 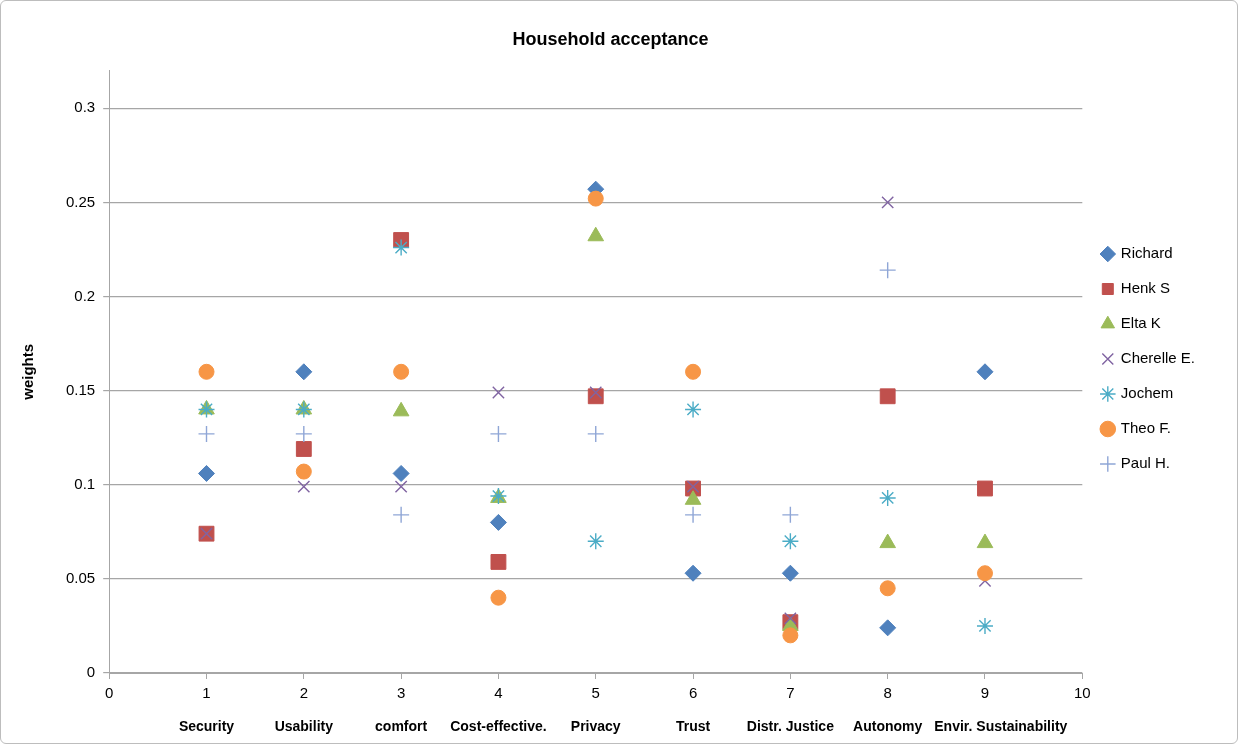 What do you see at coordinates (401, 725) in the screenshot?
I see `text: comfort` at bounding box center [401, 725].